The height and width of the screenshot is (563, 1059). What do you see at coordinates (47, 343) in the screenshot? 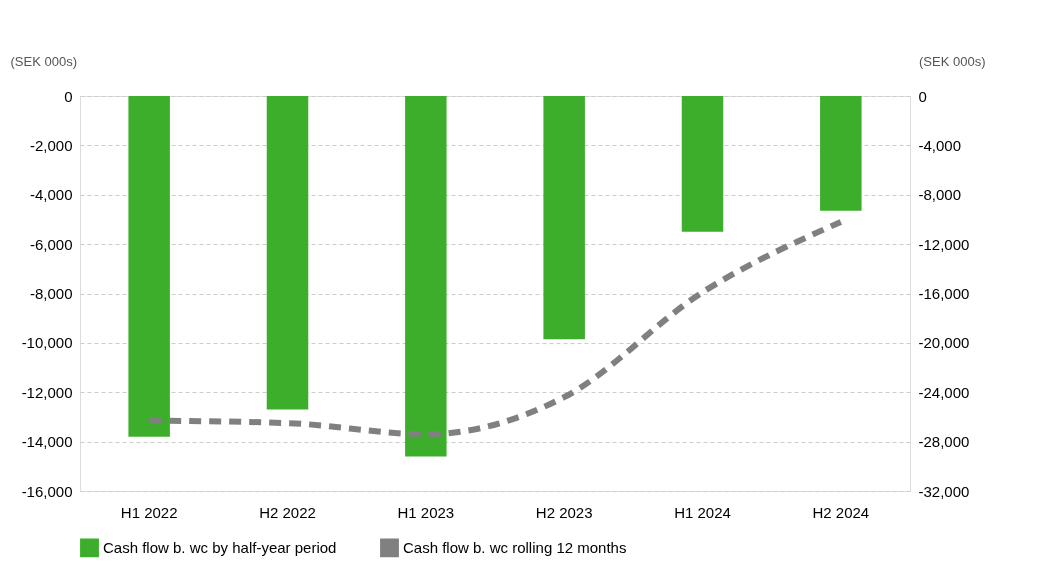
I see `y-tick-label: -10,000` at bounding box center [47, 343].